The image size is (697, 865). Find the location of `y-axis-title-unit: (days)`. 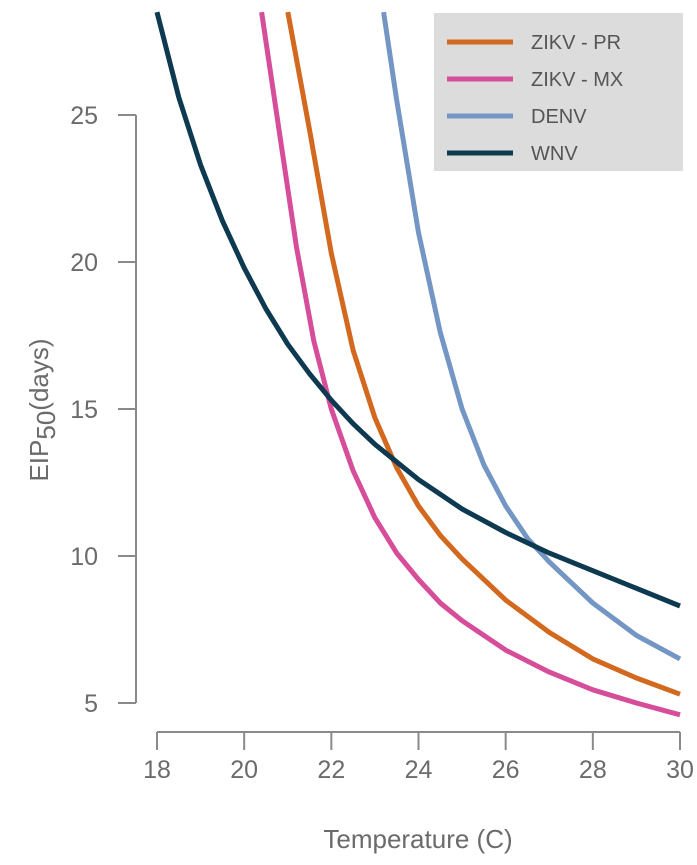

y-axis-title-unit: (days) is located at coordinates (39, 374).